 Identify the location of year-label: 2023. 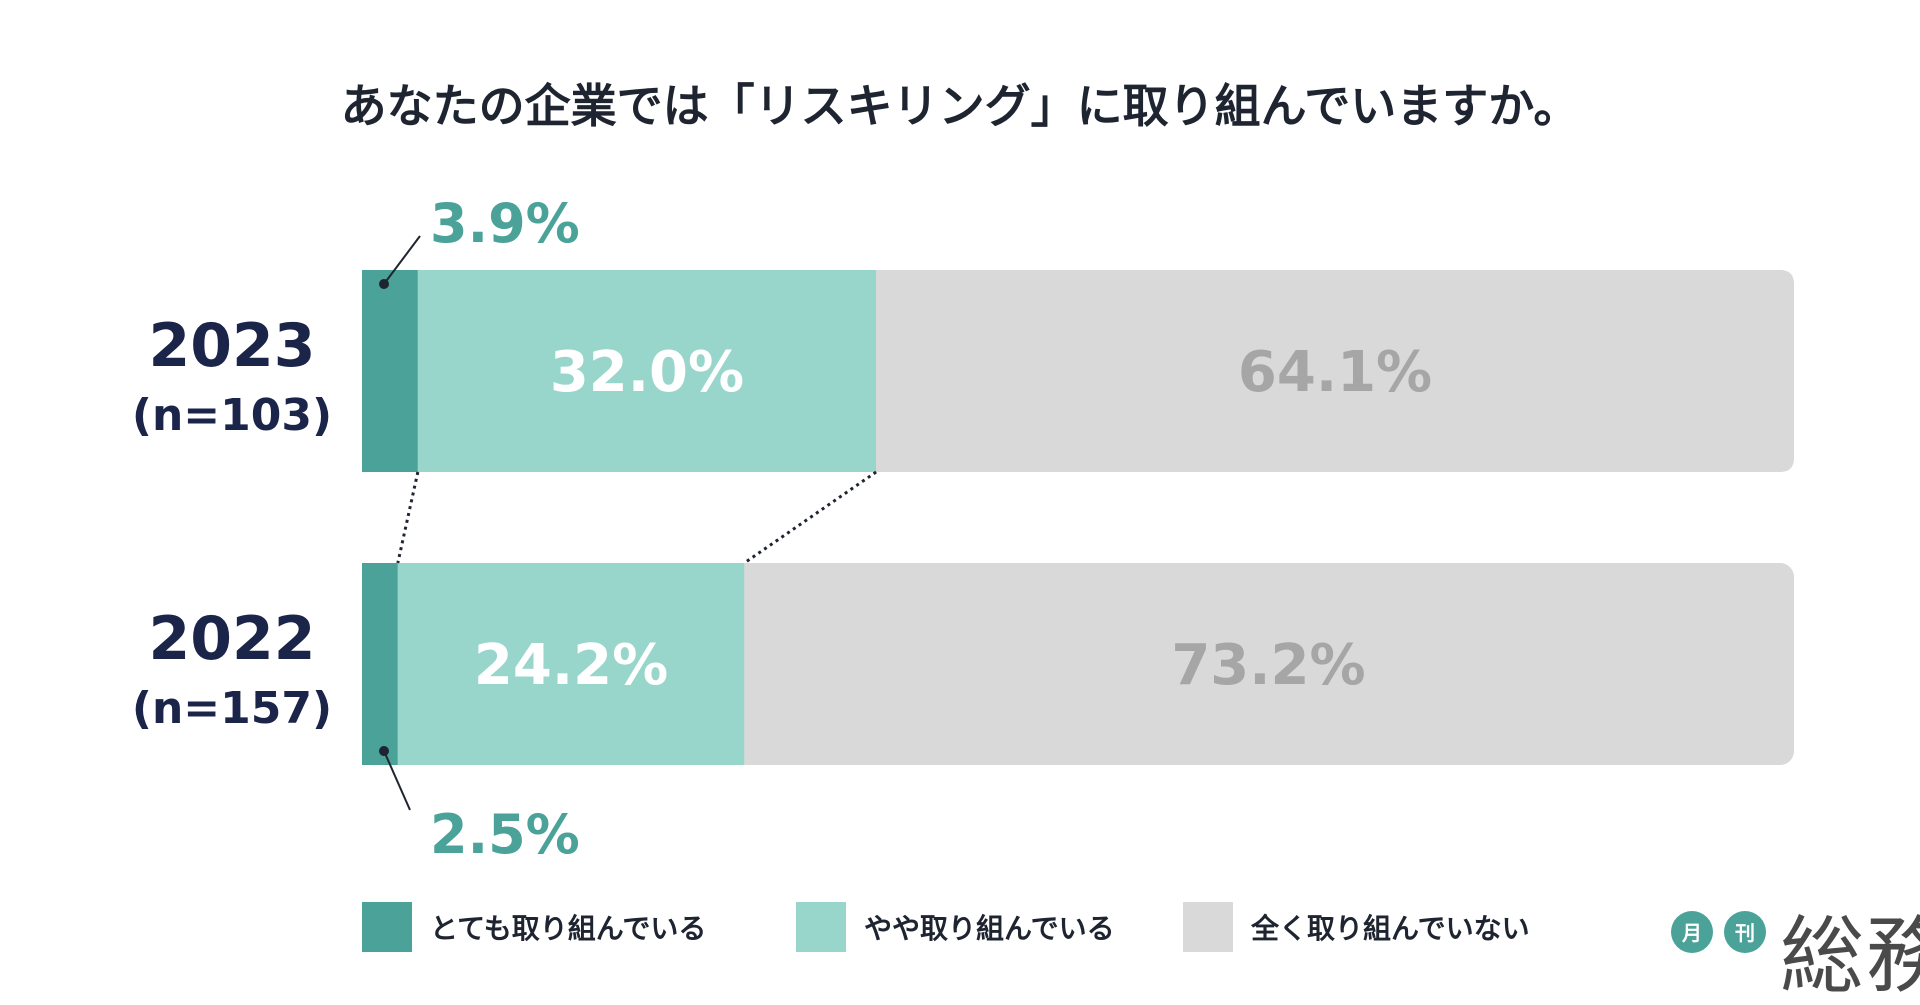
(232, 346).